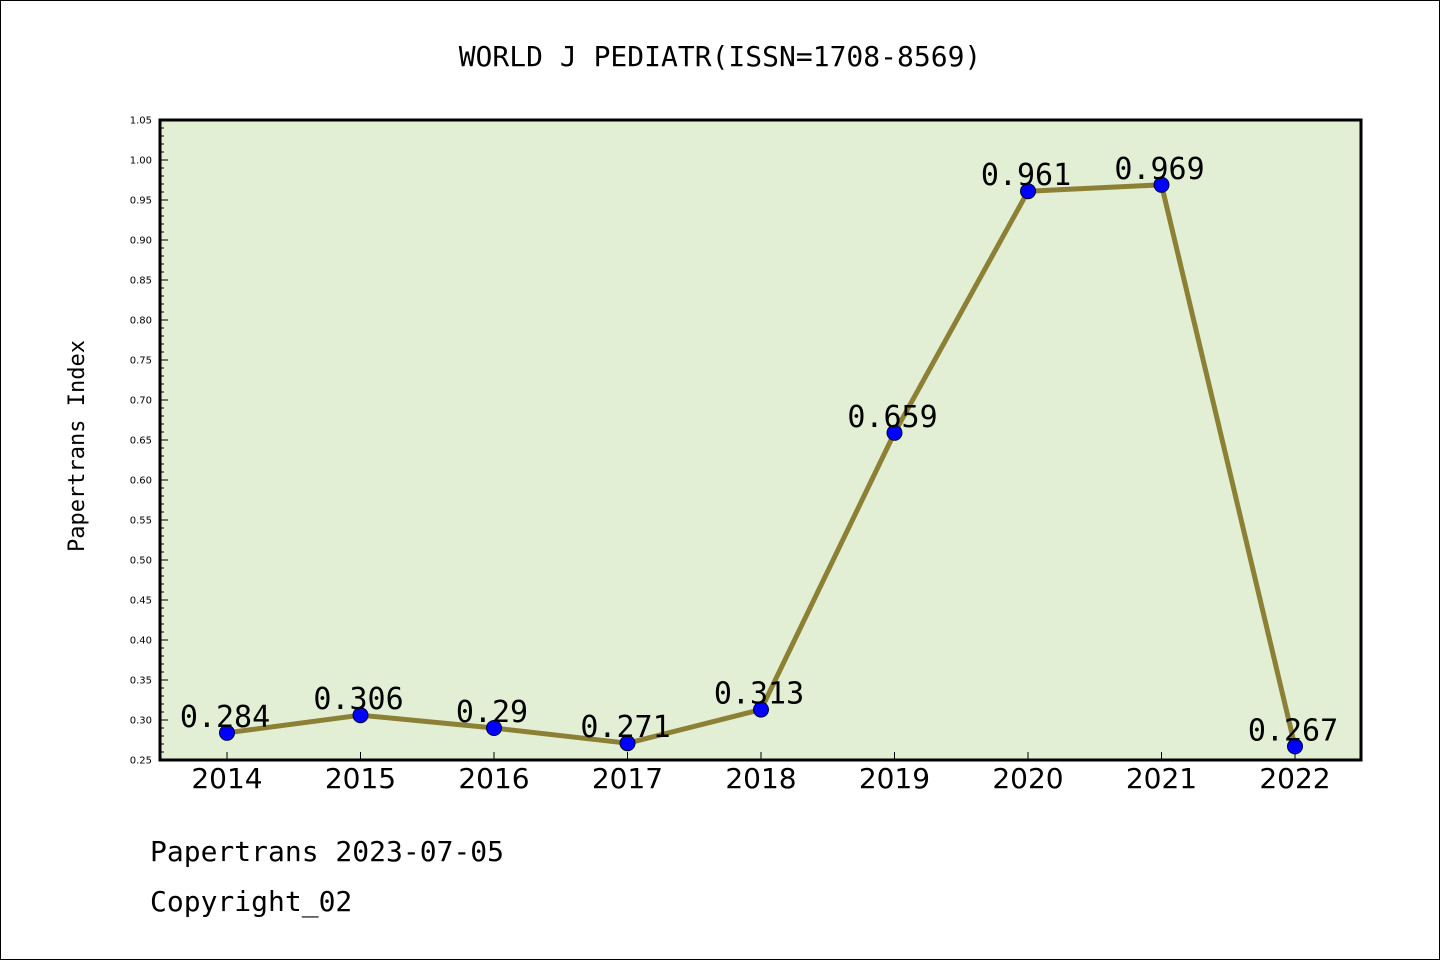  I want to click on chart-title: WORLD J PEDIATR(ISSN=1708-8569), so click(720, 56).